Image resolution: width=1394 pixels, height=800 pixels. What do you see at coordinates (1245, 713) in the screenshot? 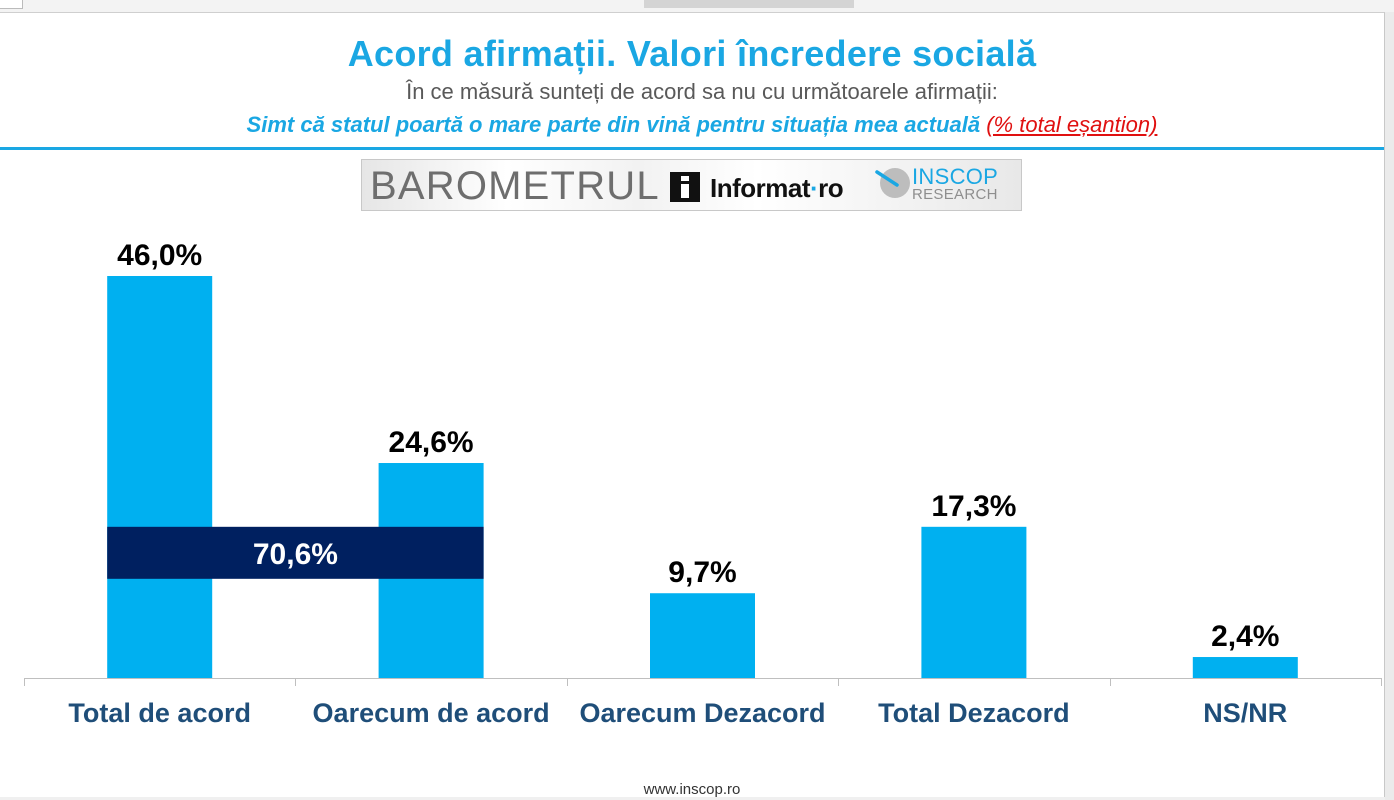
I see `category-label-ns-nr: NS/NR` at bounding box center [1245, 713].